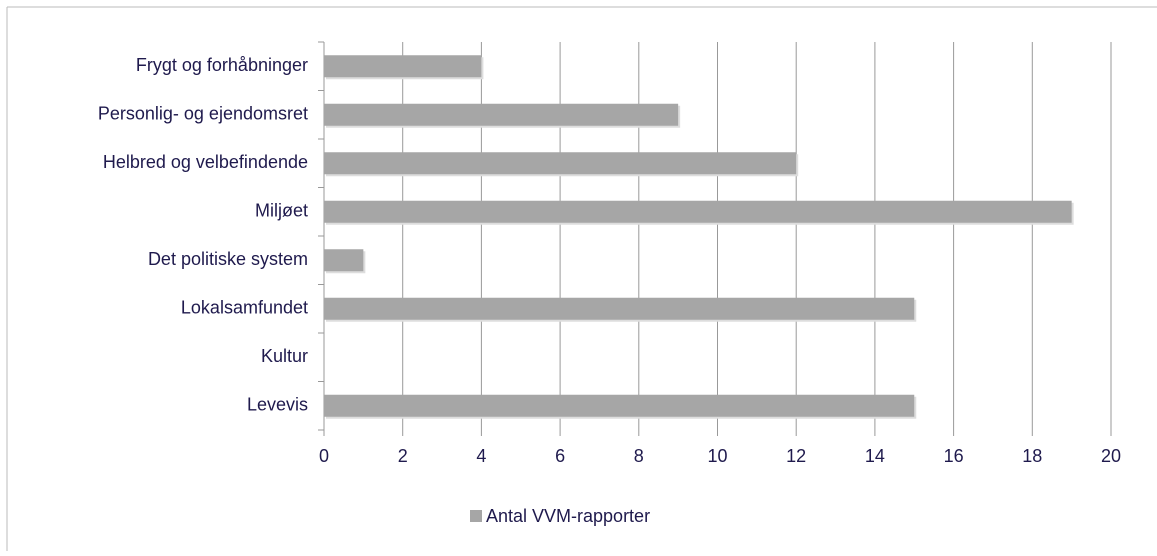 The height and width of the screenshot is (556, 1157). I want to click on x-tick-label: 2, so click(403, 456).